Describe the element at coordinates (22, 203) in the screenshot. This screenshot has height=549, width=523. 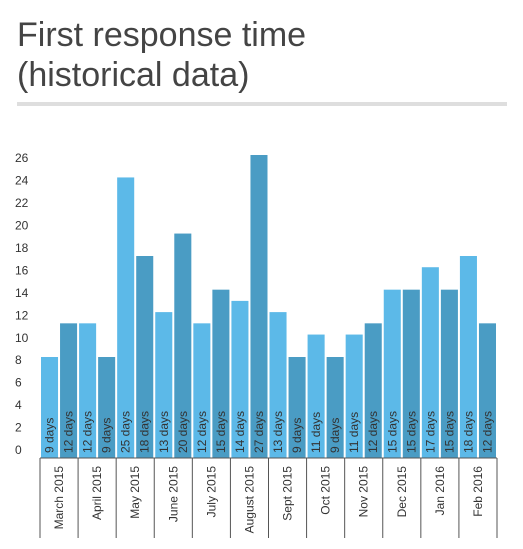
I see `y-tick-label: 22` at that location.